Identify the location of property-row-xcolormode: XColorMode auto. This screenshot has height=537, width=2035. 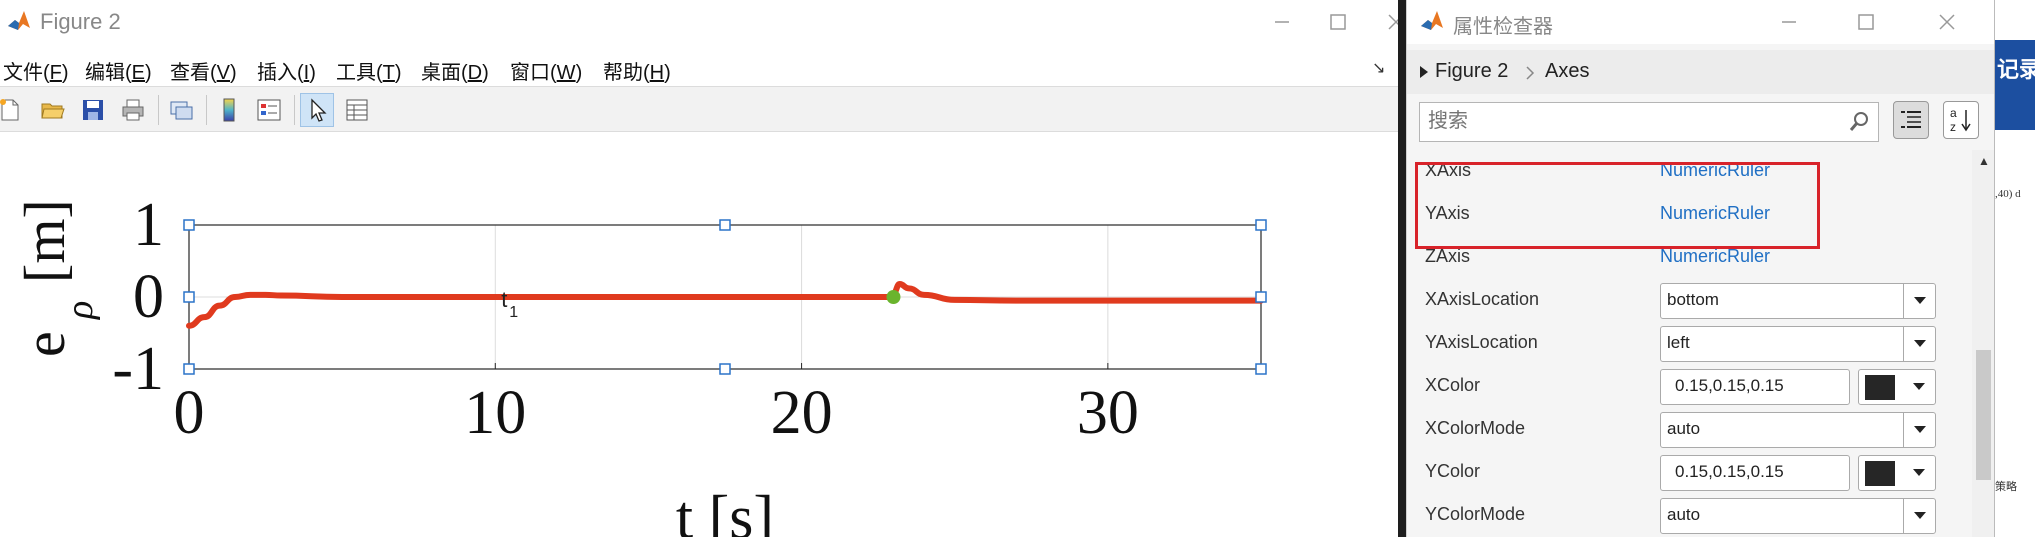
(1689, 429).